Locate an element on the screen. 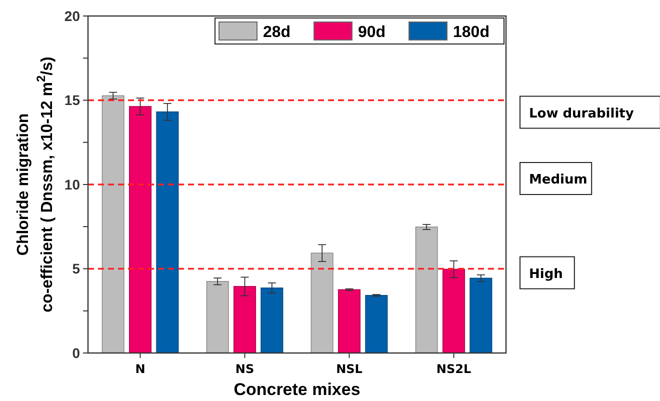 This screenshot has width=660, height=401. y-tick-label: 5 is located at coordinates (76, 268).